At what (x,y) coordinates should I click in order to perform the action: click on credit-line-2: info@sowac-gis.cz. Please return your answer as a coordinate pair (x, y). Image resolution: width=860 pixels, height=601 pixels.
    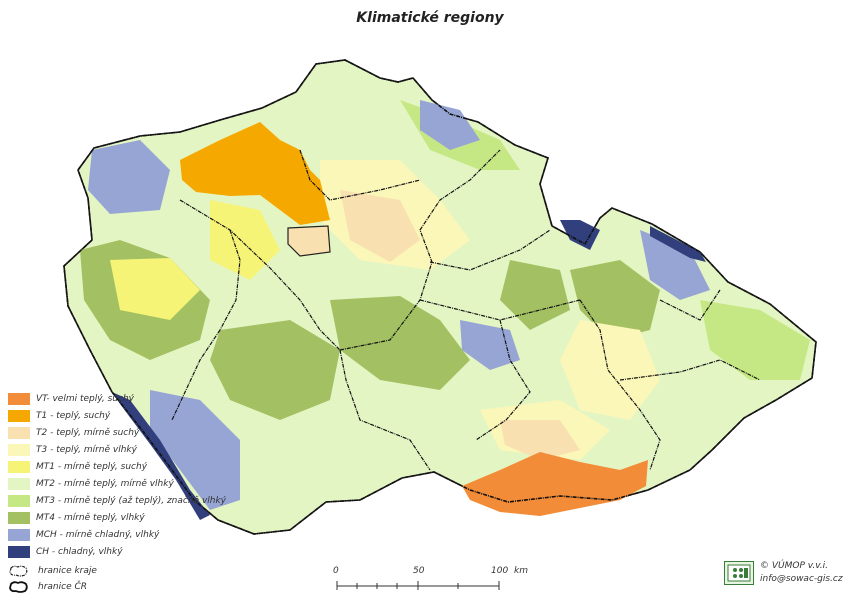
    Looking at the image, I should click on (801, 579).